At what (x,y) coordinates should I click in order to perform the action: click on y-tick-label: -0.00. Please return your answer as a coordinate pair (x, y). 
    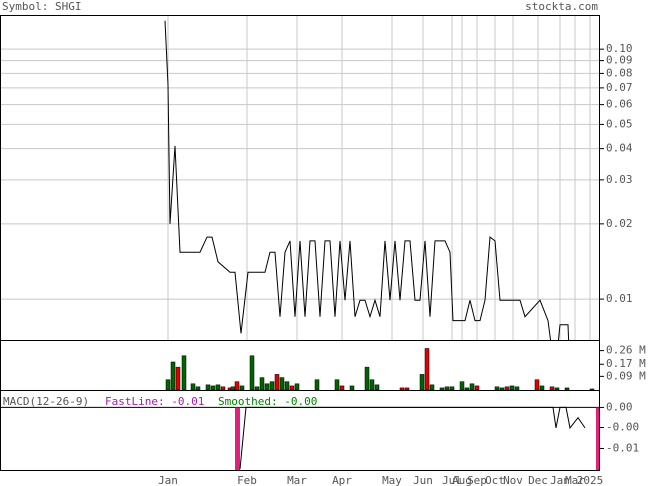
    Looking at the image, I should click on (622, 427).